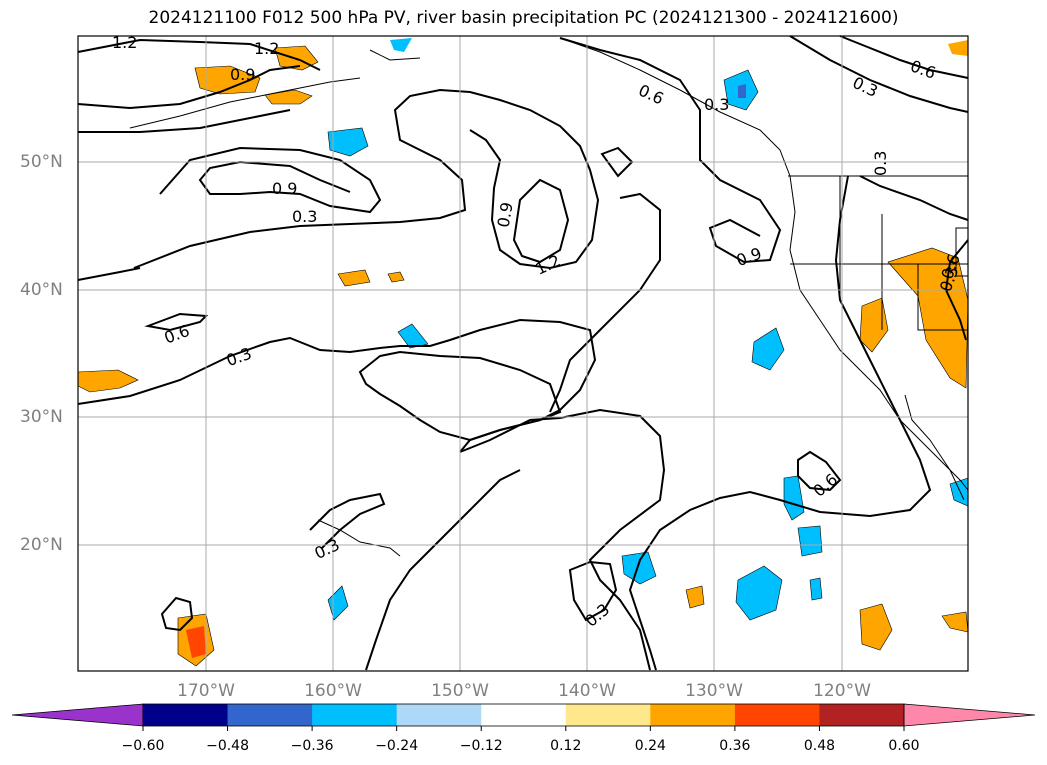 The height and width of the screenshot is (765, 1047). What do you see at coordinates (842, 691) in the screenshot?
I see `lon-label-120w: 120°W` at bounding box center [842, 691].